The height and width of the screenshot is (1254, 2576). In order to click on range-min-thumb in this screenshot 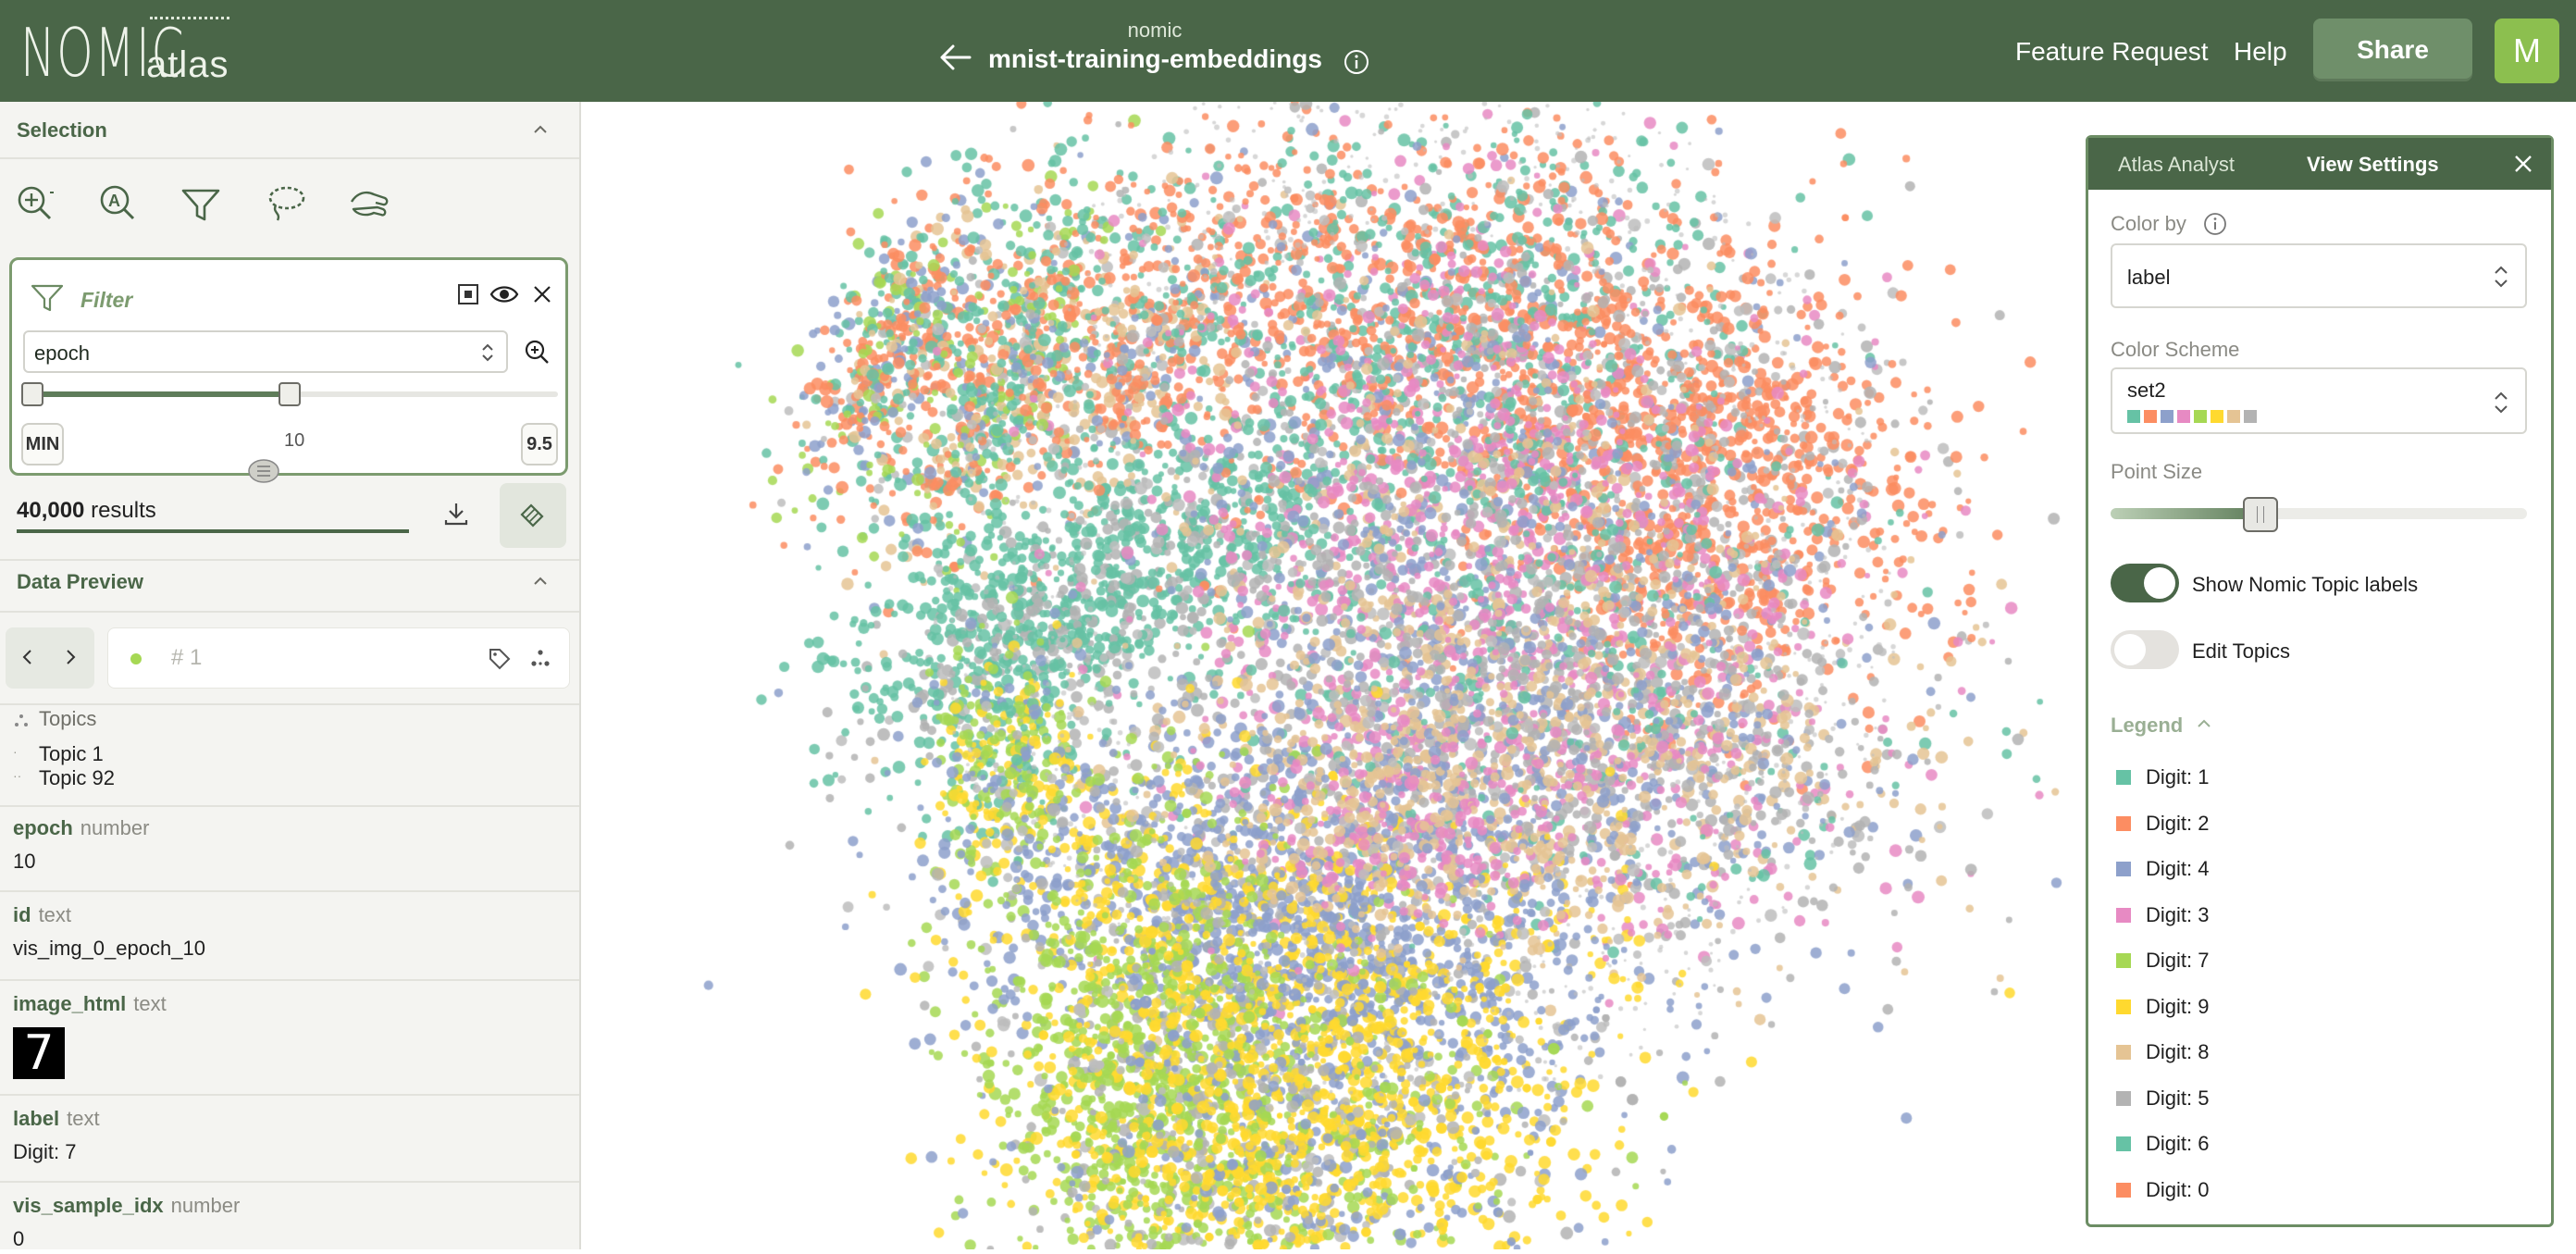, I will do `click(32, 394)`.